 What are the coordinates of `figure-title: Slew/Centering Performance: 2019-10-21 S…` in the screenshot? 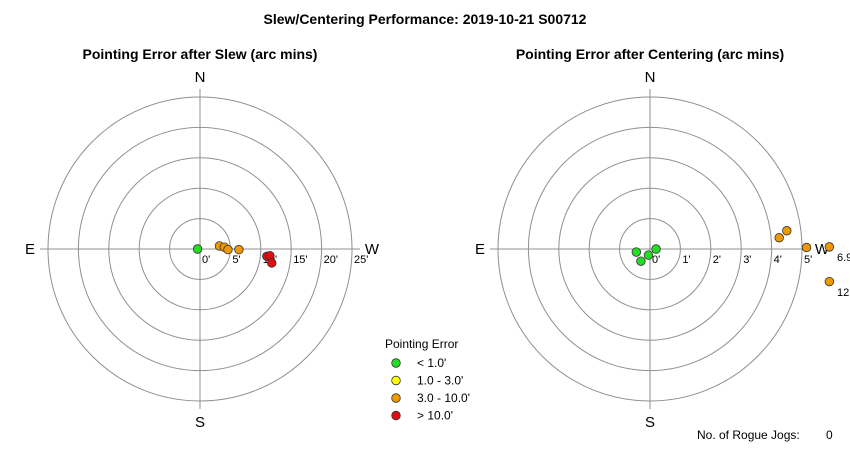 It's located at (425, 19).